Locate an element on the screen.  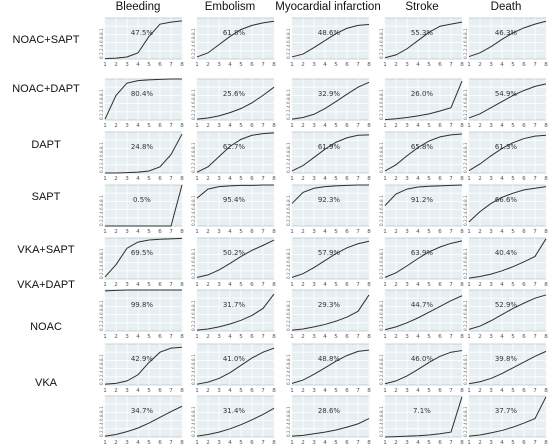
sucra-label: 40.4% is located at coordinates (506, 253).